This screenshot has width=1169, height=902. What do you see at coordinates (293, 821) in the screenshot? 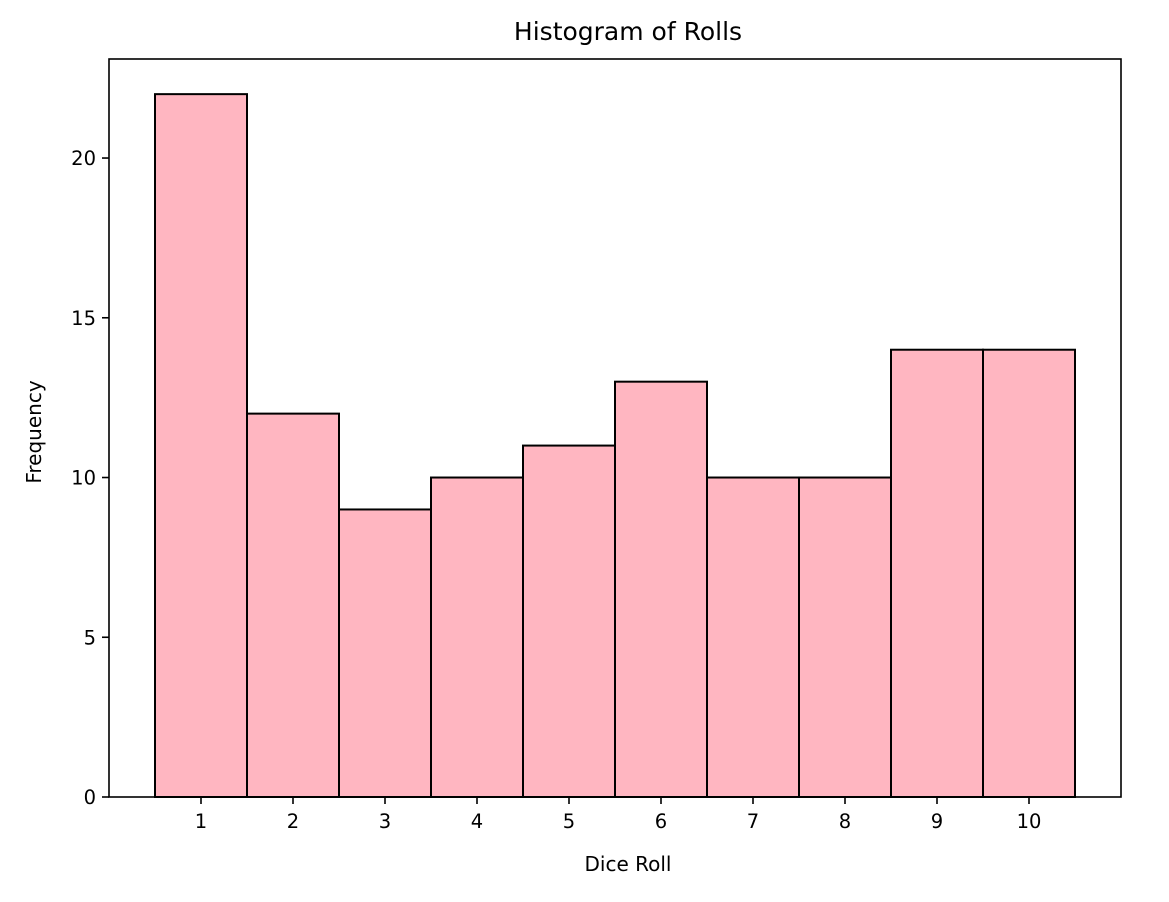
I see `x-tick-label: 2` at bounding box center [293, 821].